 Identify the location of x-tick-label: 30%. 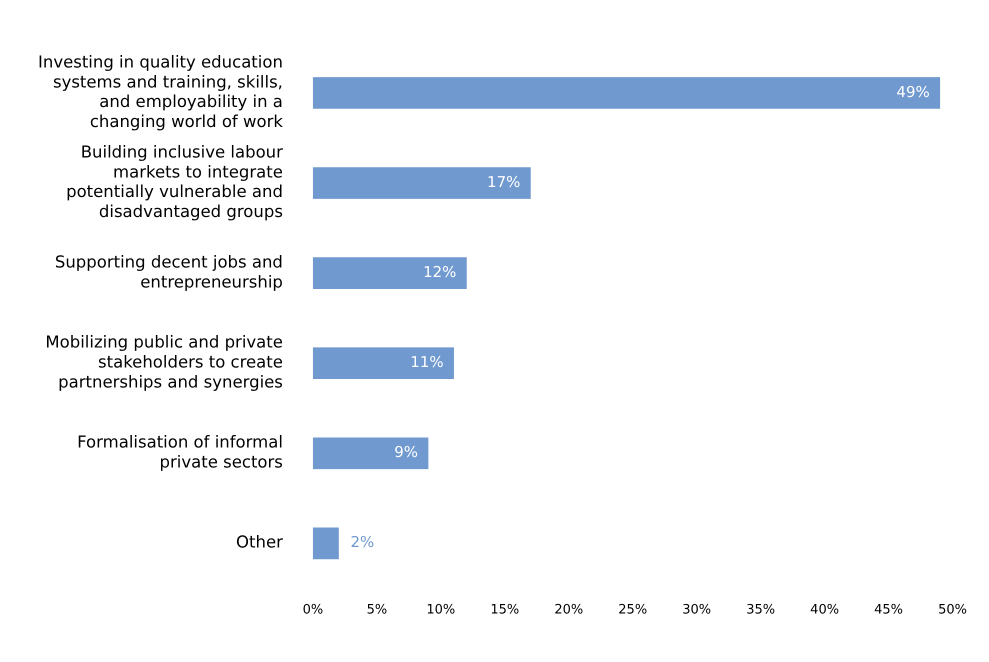
(697, 610).